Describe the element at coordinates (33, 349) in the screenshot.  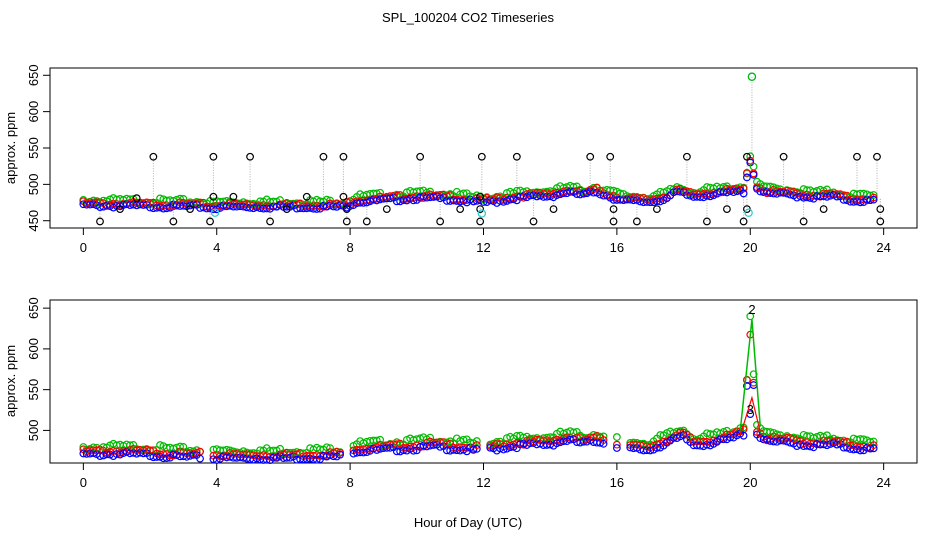
I see `y-tick-label: 600` at that location.